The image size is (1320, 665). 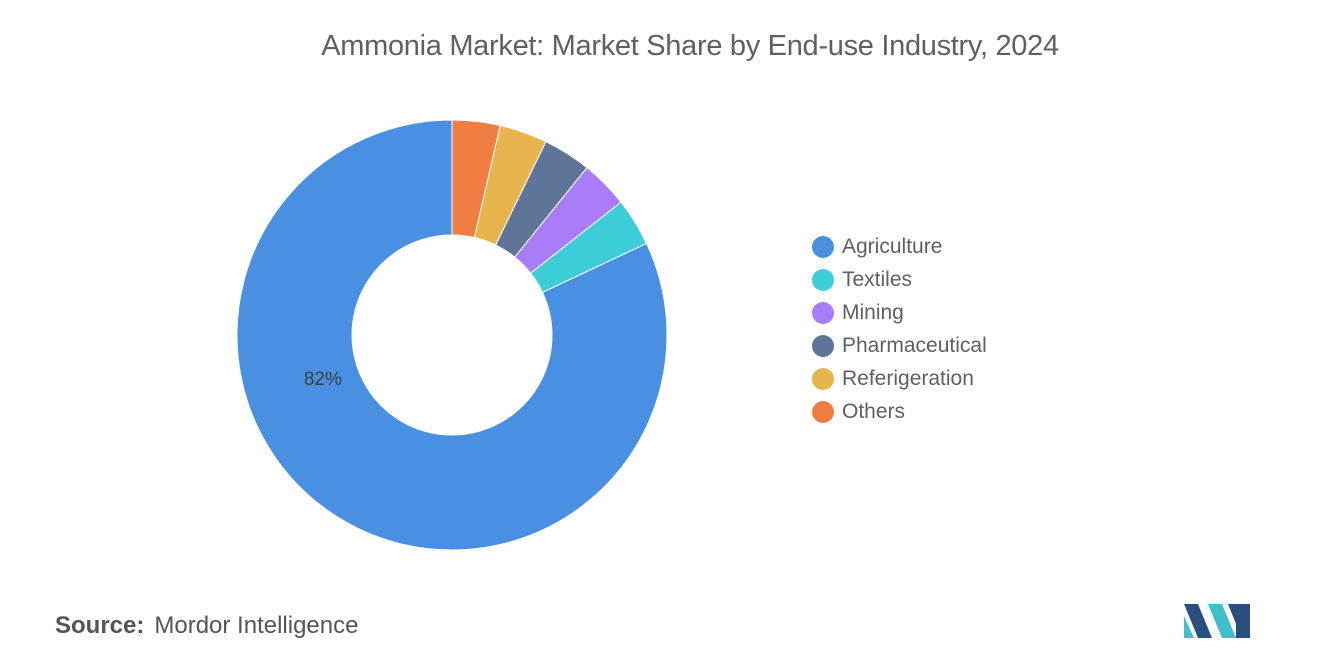 What do you see at coordinates (1232, 614) in the screenshot?
I see `logo-right-accent` at bounding box center [1232, 614].